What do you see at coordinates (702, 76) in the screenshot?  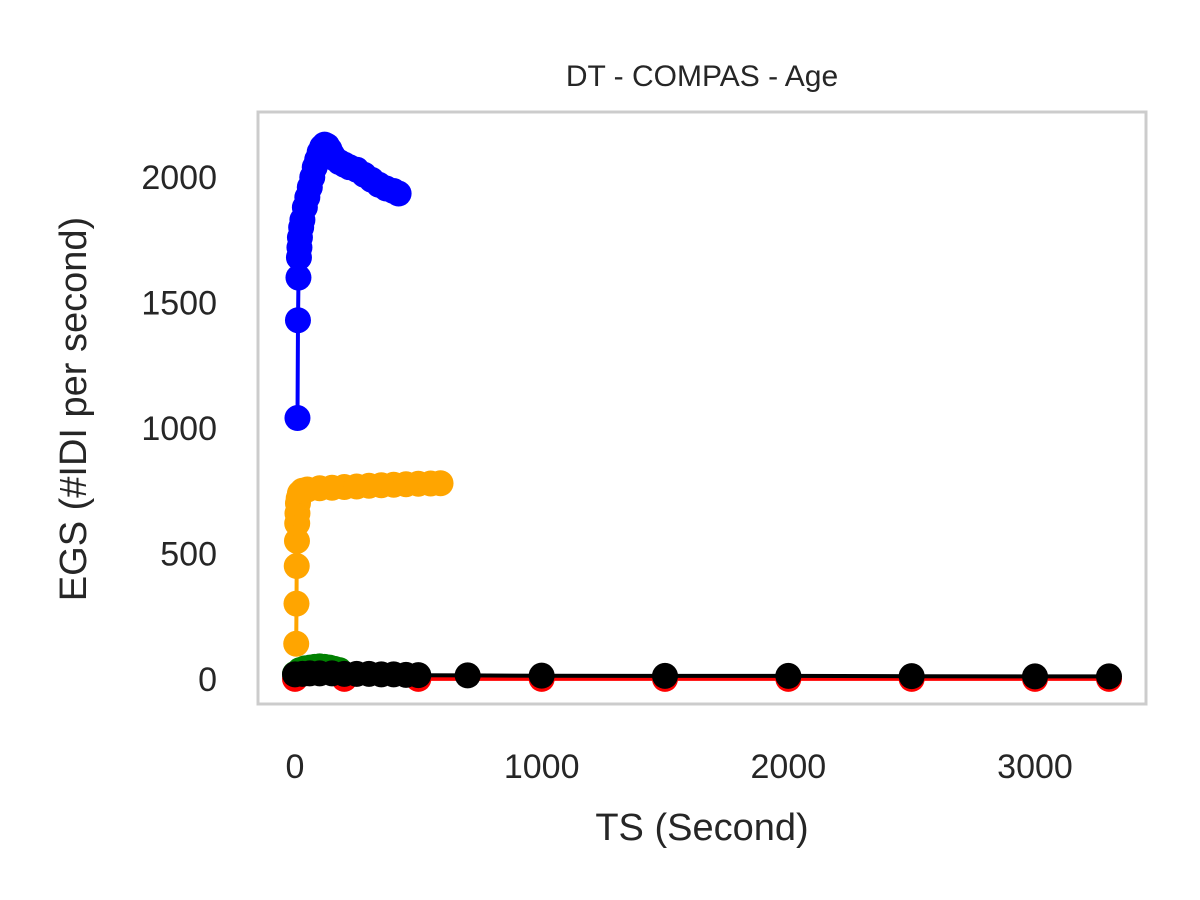 I see `chart-title: DT - COMPAS - Age` at bounding box center [702, 76].